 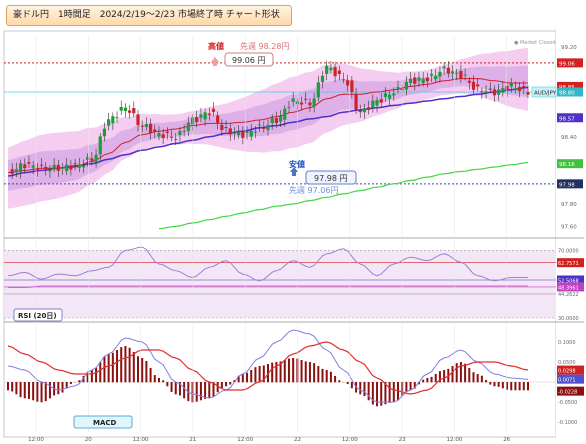 I want to click on macd-tick-label: -0.0228, so click(x=567, y=393).